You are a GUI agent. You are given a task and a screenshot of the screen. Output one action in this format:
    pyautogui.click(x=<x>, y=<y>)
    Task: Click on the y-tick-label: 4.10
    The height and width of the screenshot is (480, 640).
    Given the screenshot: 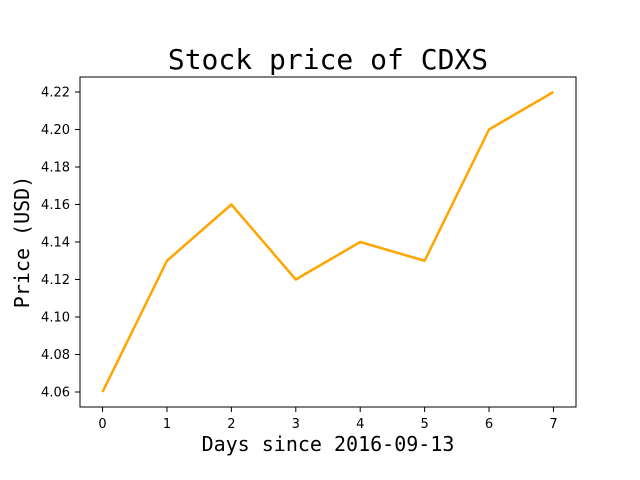 What is the action you would take?
    pyautogui.click(x=55, y=318)
    